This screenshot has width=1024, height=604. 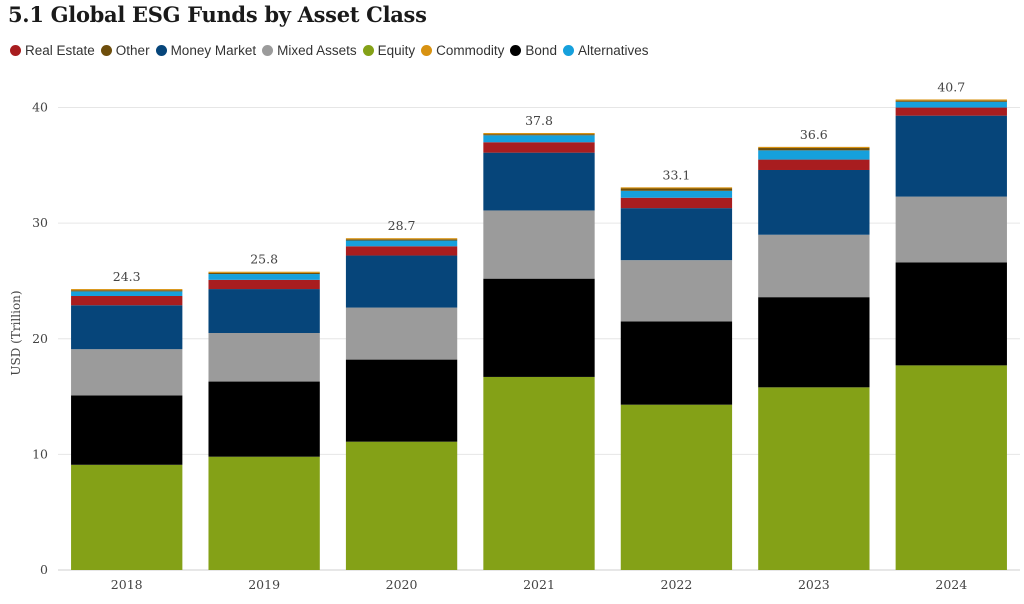 I want to click on legend-label: Bond, so click(x=541, y=50).